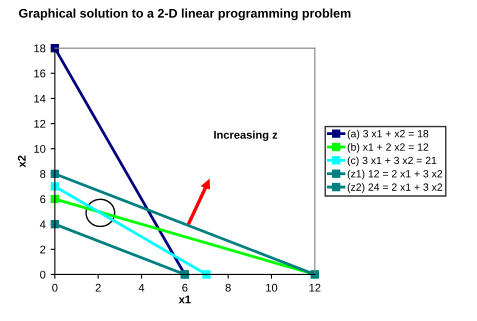 Image resolution: width=477 pixels, height=321 pixels. Describe the element at coordinates (184, 14) in the screenshot. I see `chart-title: Graphical solution to a 2-D linear programming problem` at that location.